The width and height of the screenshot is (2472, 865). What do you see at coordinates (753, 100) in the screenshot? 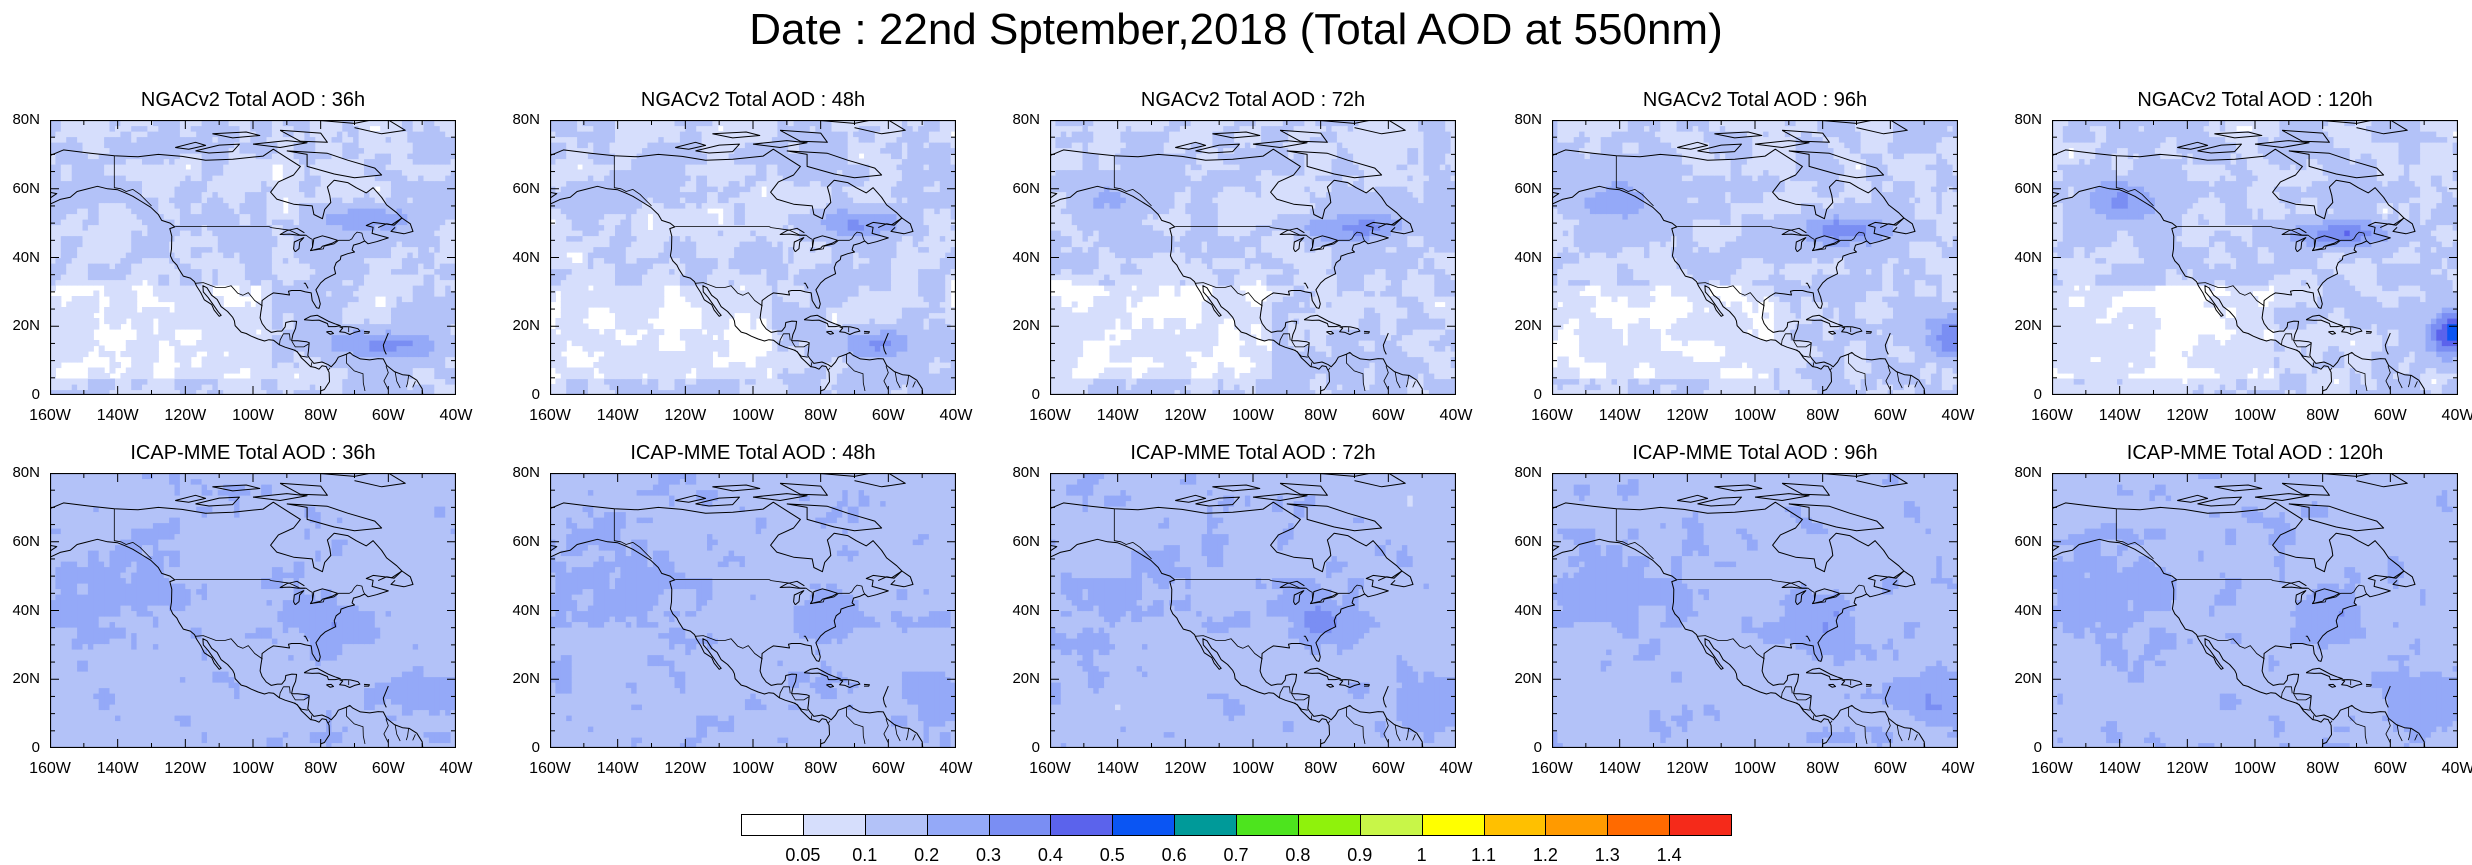
I see `panel-title: NGACv2 Total AOD : 48h` at bounding box center [753, 100].